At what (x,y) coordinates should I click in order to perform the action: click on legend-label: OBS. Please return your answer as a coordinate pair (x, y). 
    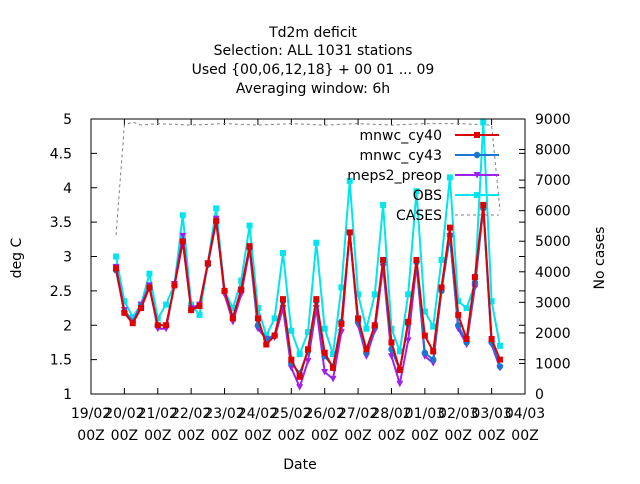
    Looking at the image, I should click on (427, 196).